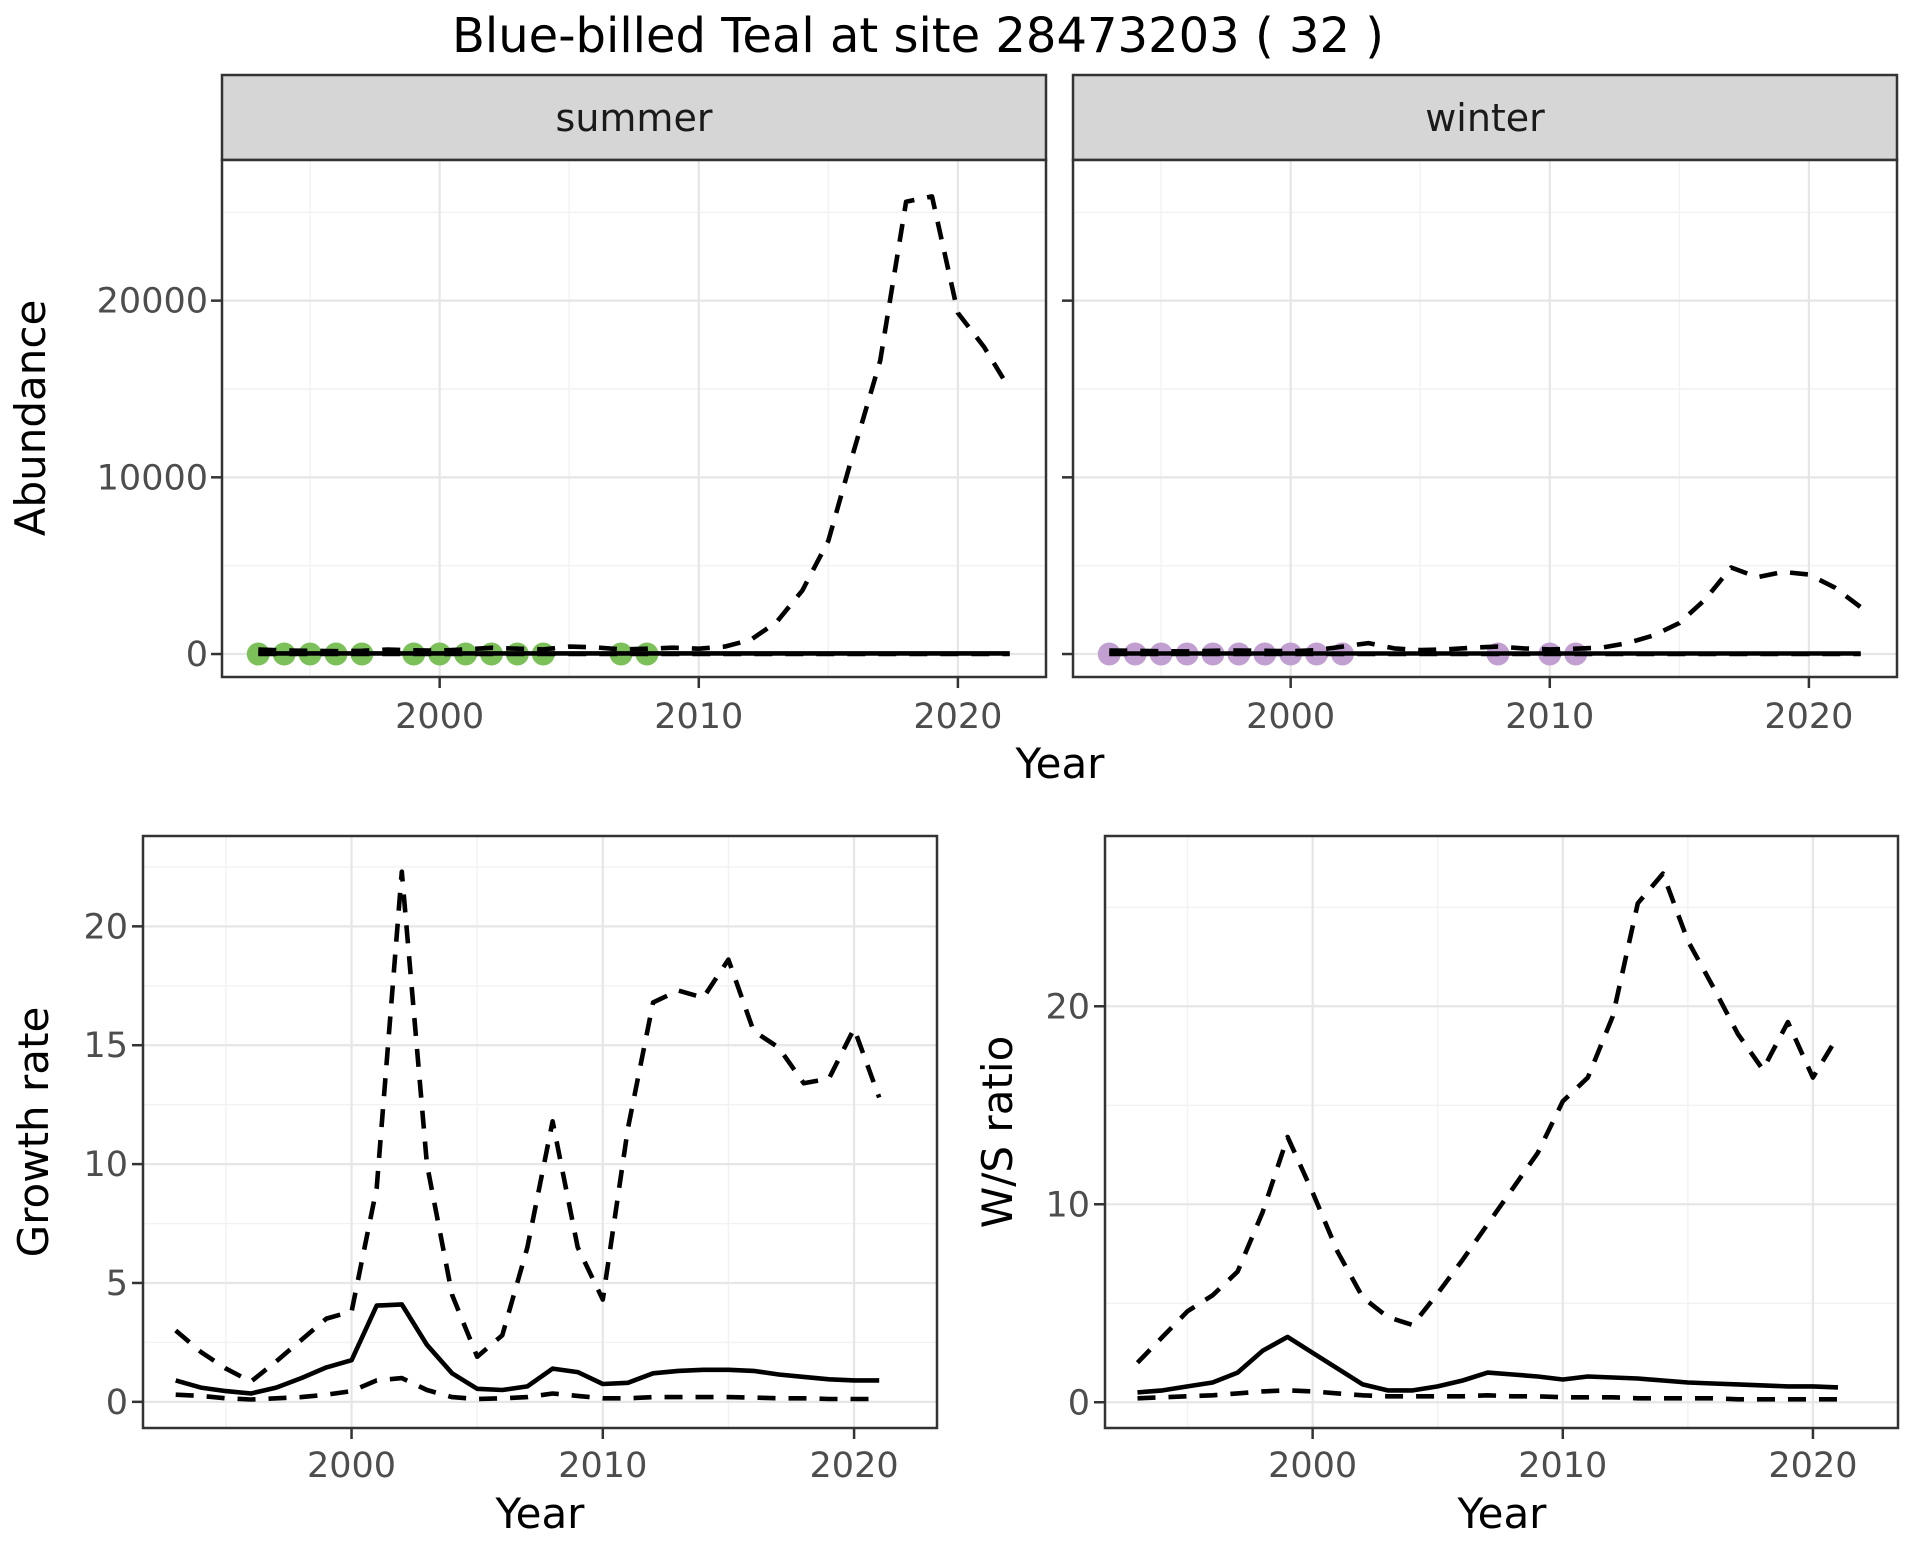 This screenshot has height=1560, width=1920. I want to click on facet-strip-summer: summer, so click(634, 117).